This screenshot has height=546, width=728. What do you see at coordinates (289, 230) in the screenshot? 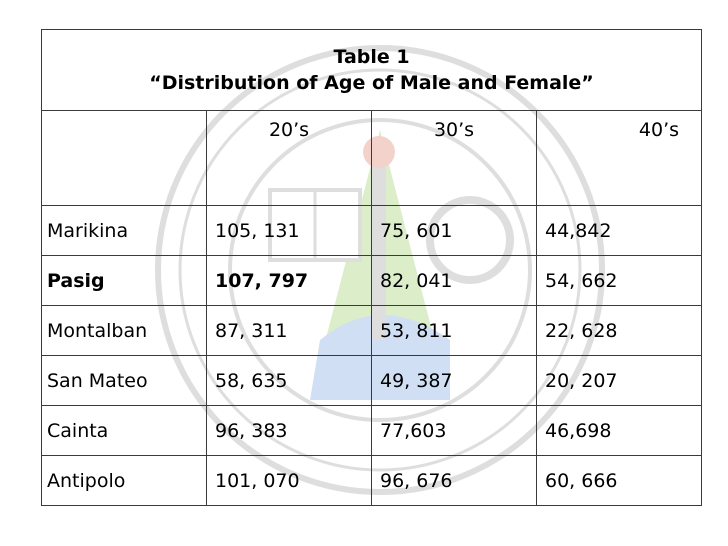
I see `cell-value: 105, 131` at bounding box center [289, 230].